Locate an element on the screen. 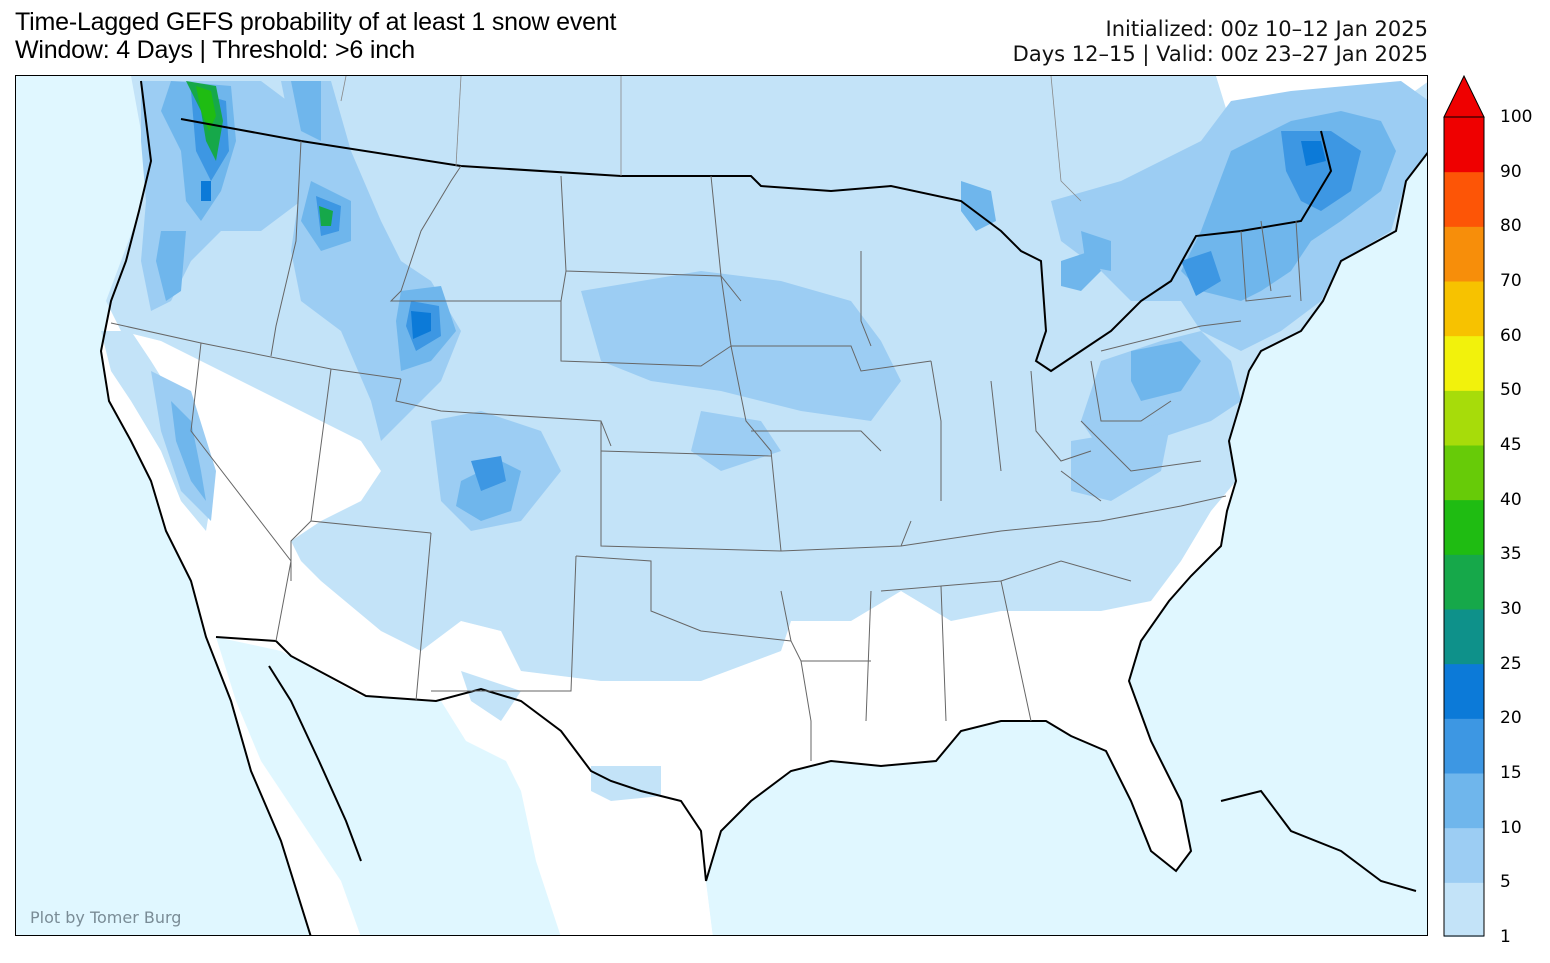  gulf-of-california is located at coordinates (315, 763).